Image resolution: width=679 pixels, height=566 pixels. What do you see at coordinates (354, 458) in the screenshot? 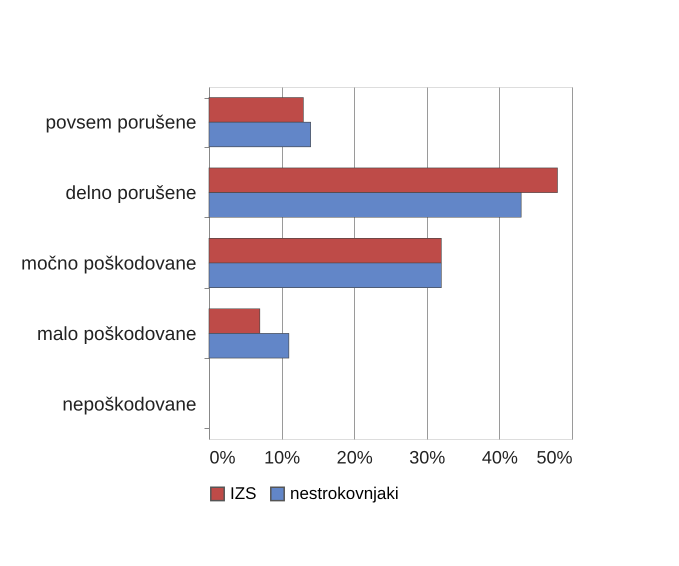
I see `x-tick-label: 20%` at bounding box center [354, 458].